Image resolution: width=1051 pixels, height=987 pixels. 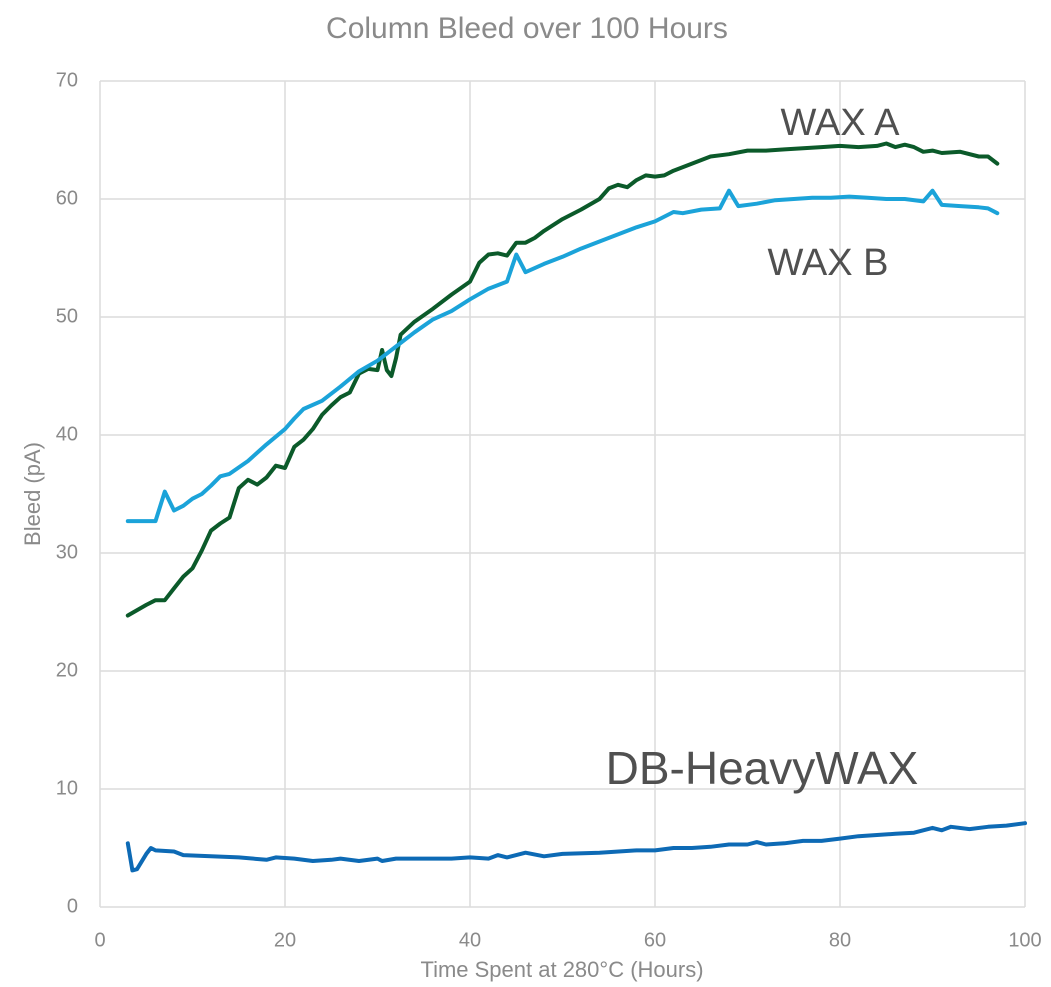 I want to click on x-tick-label: 80, so click(x=840, y=940).